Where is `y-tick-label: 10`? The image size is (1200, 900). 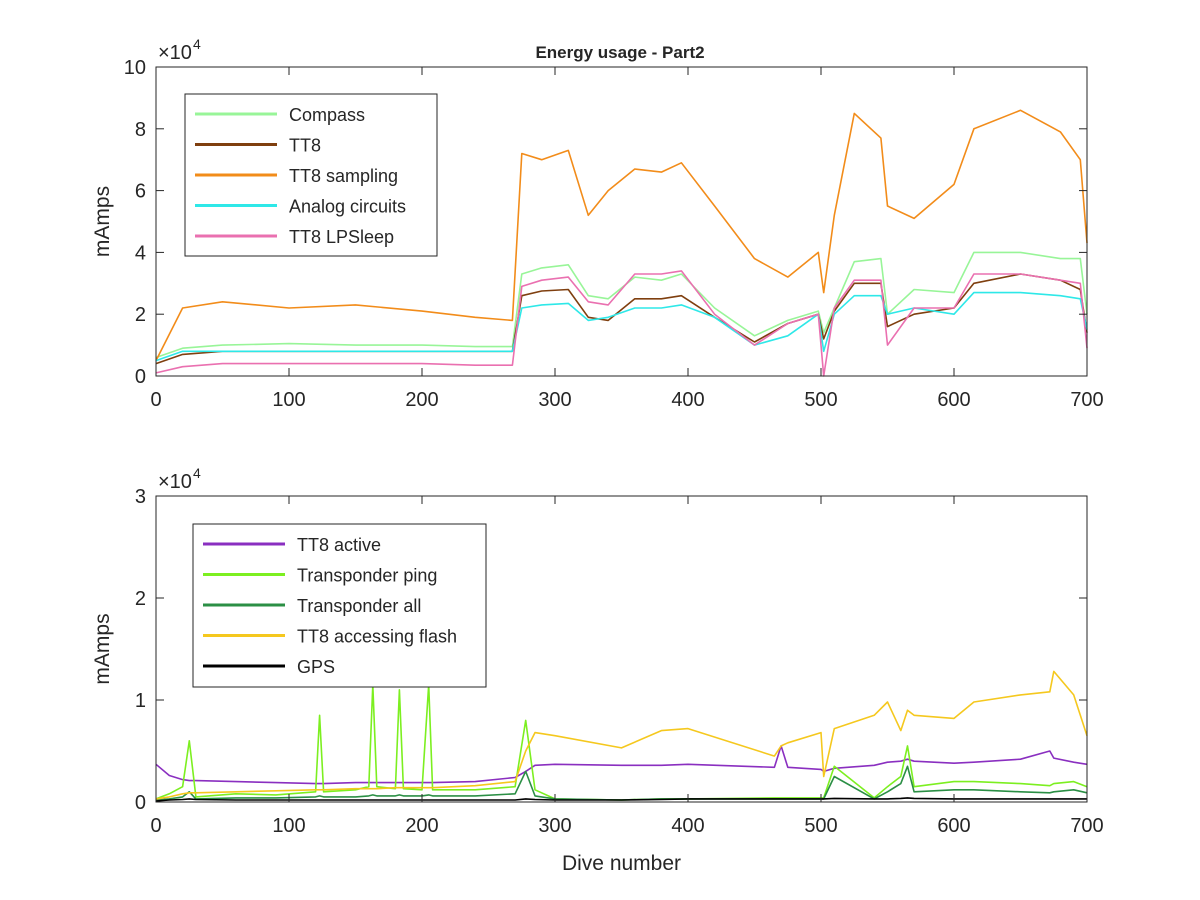 y-tick-label: 10 is located at coordinates (135, 68).